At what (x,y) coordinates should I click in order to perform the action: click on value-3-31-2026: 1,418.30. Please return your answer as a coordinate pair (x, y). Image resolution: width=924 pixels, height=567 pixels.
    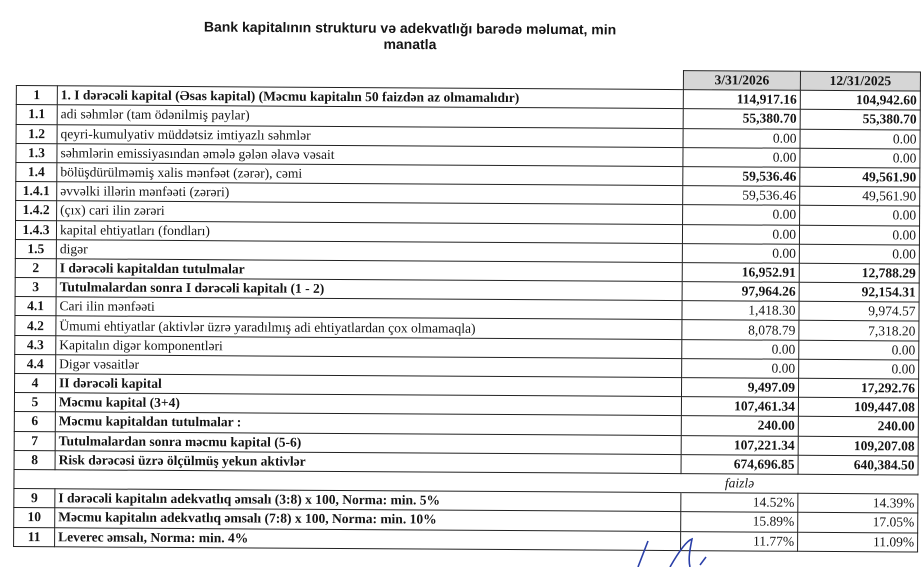
    Looking at the image, I should click on (740, 310).